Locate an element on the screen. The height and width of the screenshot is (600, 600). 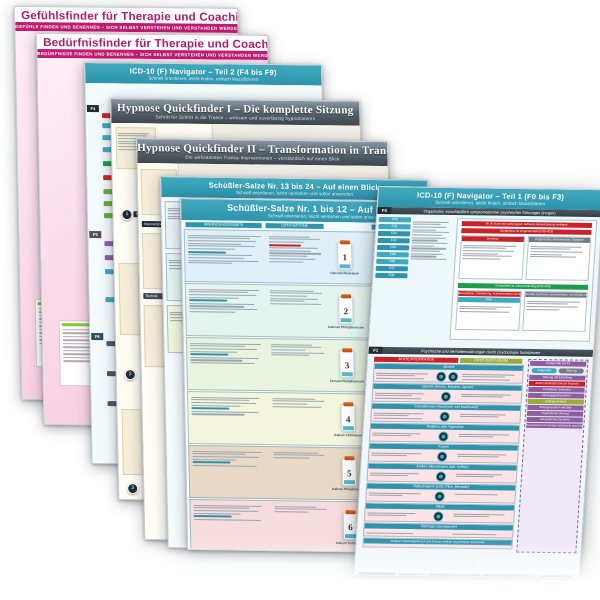
gefuehlsfinder-title: Gefühlsfinder für Therapie und Coaching is located at coordinates (133, 17).